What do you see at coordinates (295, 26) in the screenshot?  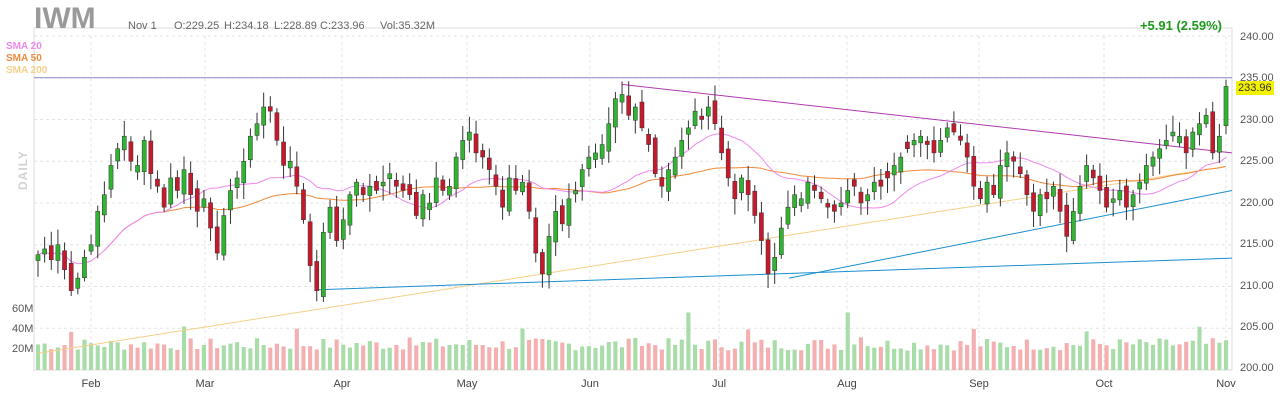 I see `ohlc-low: L:228.89` at bounding box center [295, 26].